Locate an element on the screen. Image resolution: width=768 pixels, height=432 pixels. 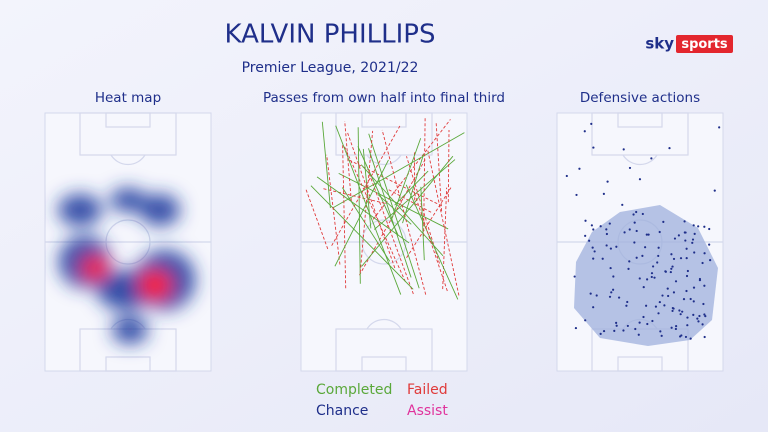
heat-hotspot is located at coordinates (95, 268).